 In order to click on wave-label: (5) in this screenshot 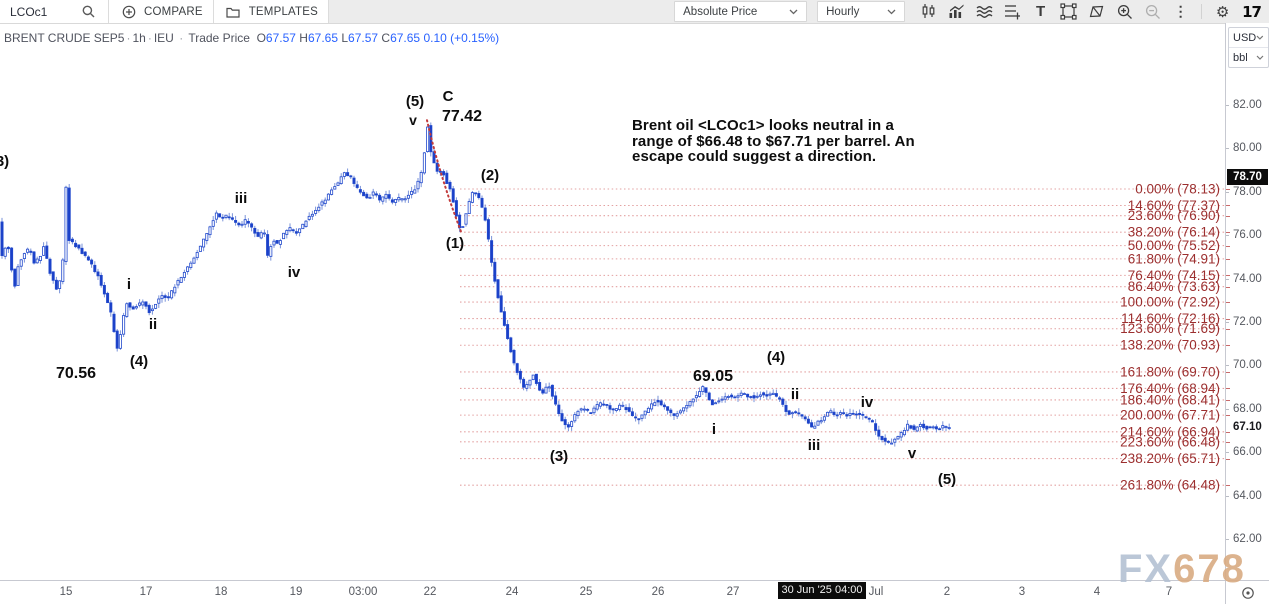, I will do `click(415, 101)`.